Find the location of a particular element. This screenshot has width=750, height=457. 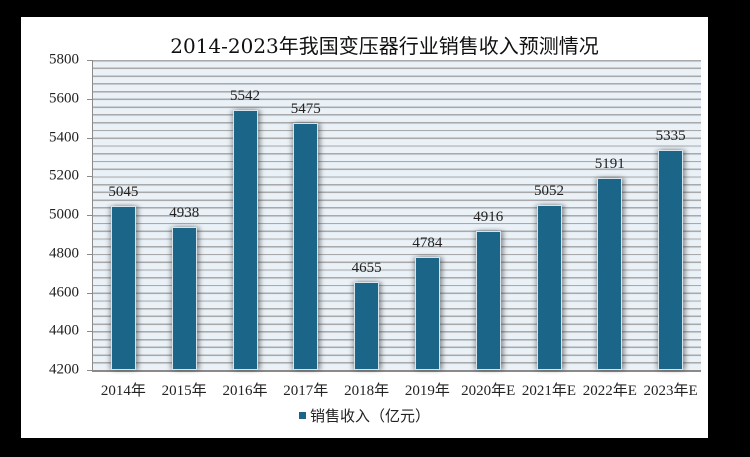

bar-value-label: 5542 is located at coordinates (245, 95).